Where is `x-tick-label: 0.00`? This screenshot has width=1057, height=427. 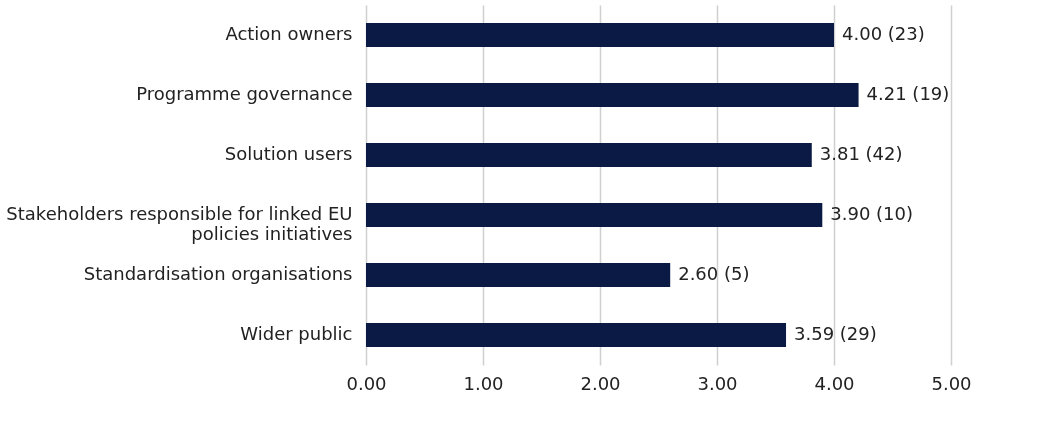
x-tick-label: 0.00 is located at coordinates (366, 383).